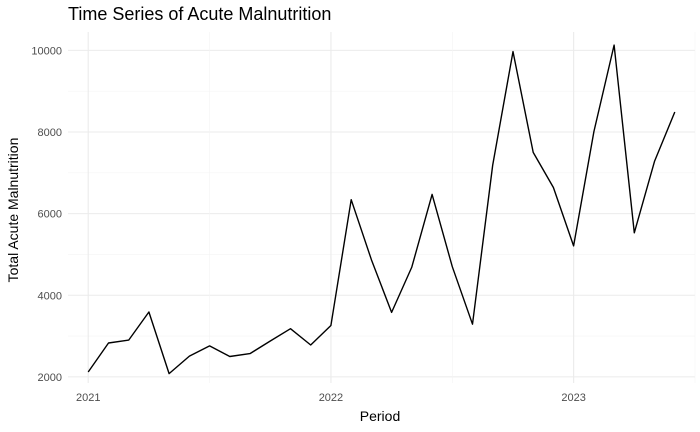 The width and height of the screenshot is (700, 432). I want to click on x-tick-label: 2022, so click(331, 398).